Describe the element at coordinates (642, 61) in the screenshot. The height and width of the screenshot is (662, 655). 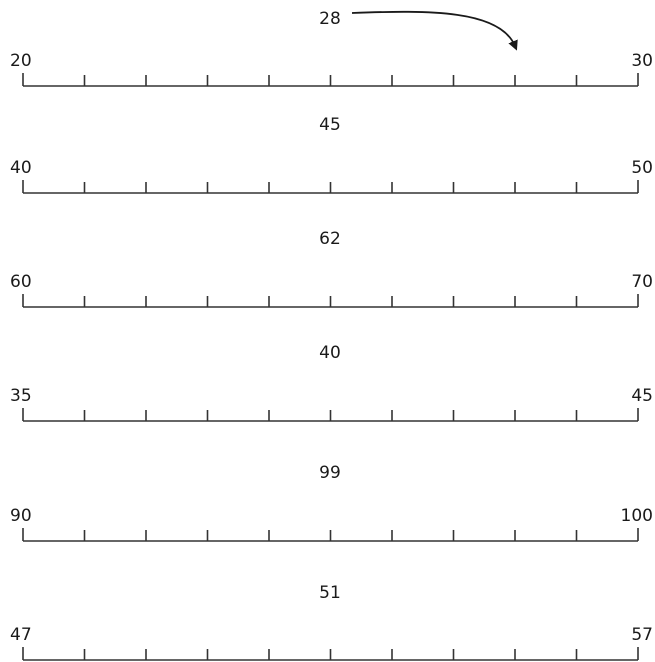
I see `end-label: 30` at that location.